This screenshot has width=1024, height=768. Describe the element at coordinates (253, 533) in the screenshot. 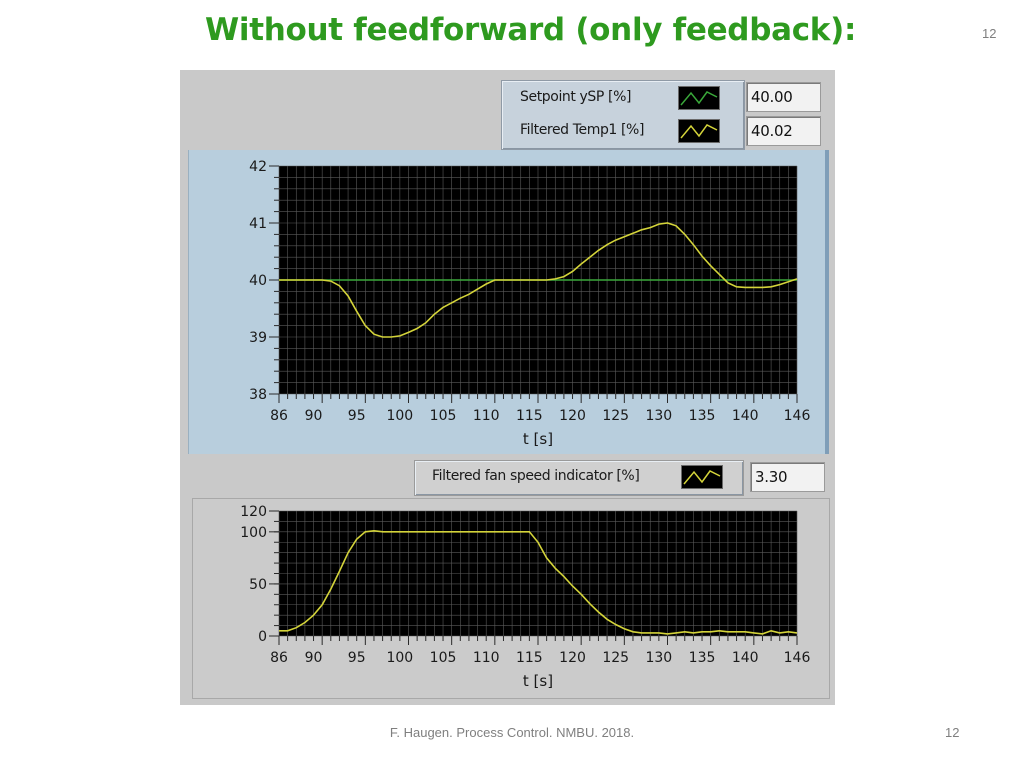

I see `y-tick-label: 100` at that location.